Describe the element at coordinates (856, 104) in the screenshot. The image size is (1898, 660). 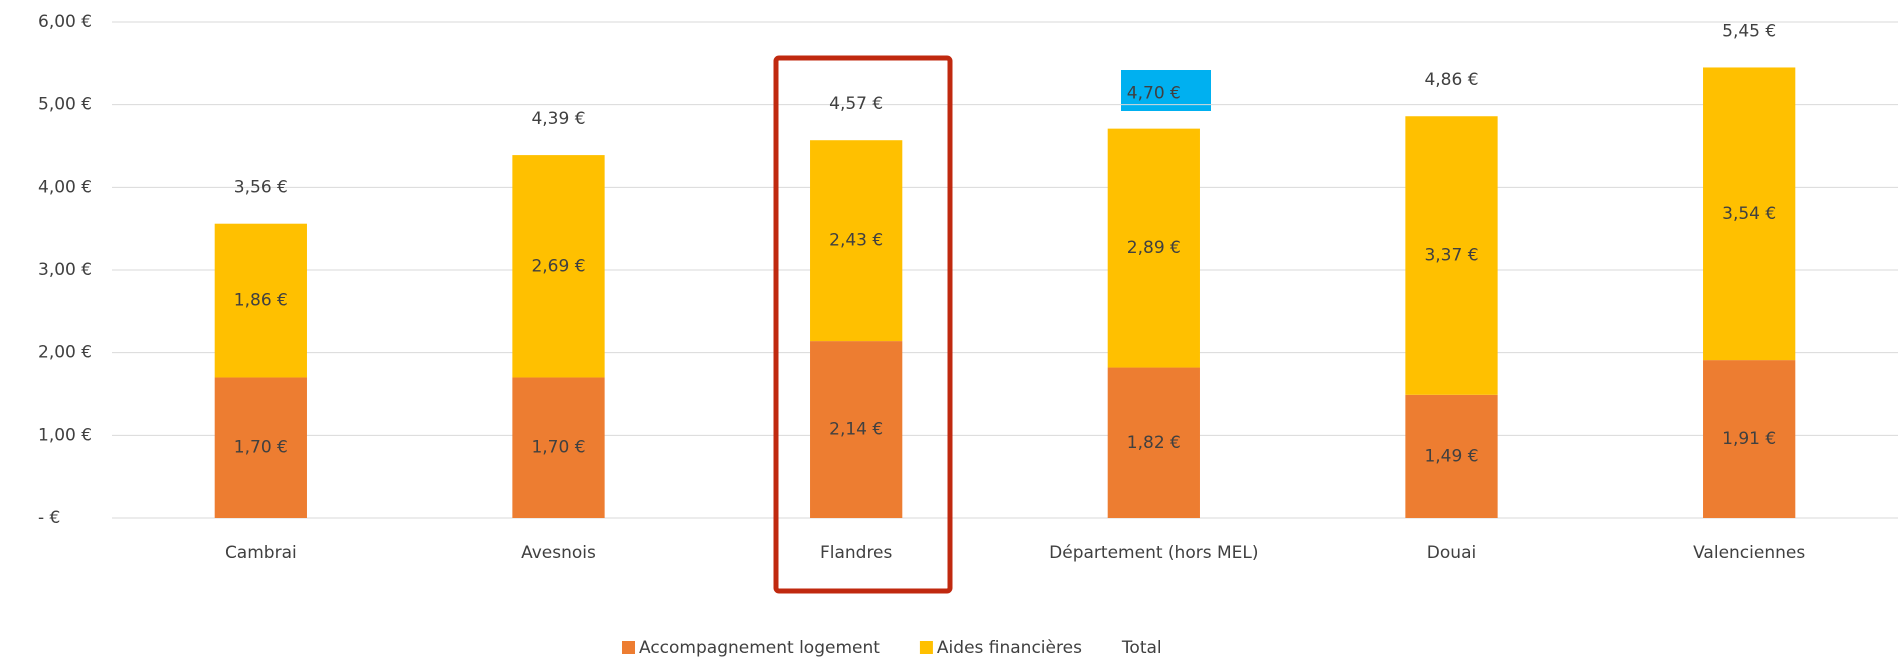
I see `total-label: 4,57 €` at that location.